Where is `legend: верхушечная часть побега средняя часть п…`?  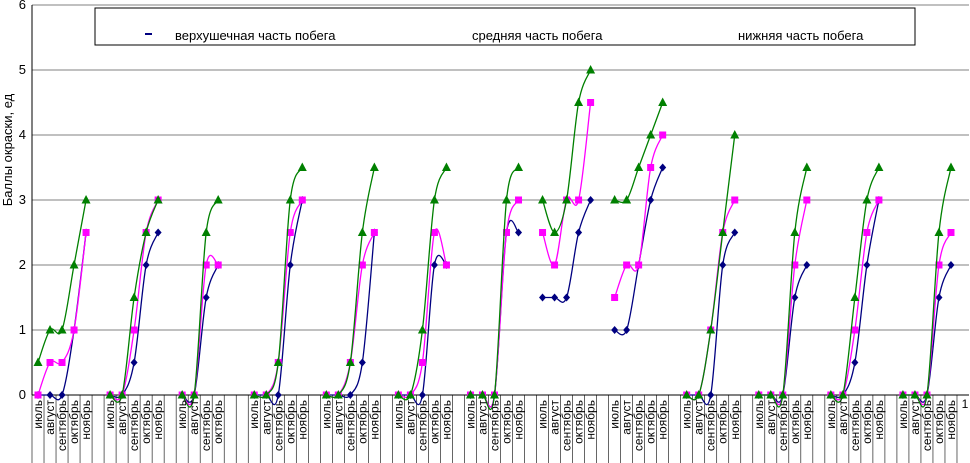
legend: верхушечная часть побега средняя часть п… is located at coordinates (505, 26).